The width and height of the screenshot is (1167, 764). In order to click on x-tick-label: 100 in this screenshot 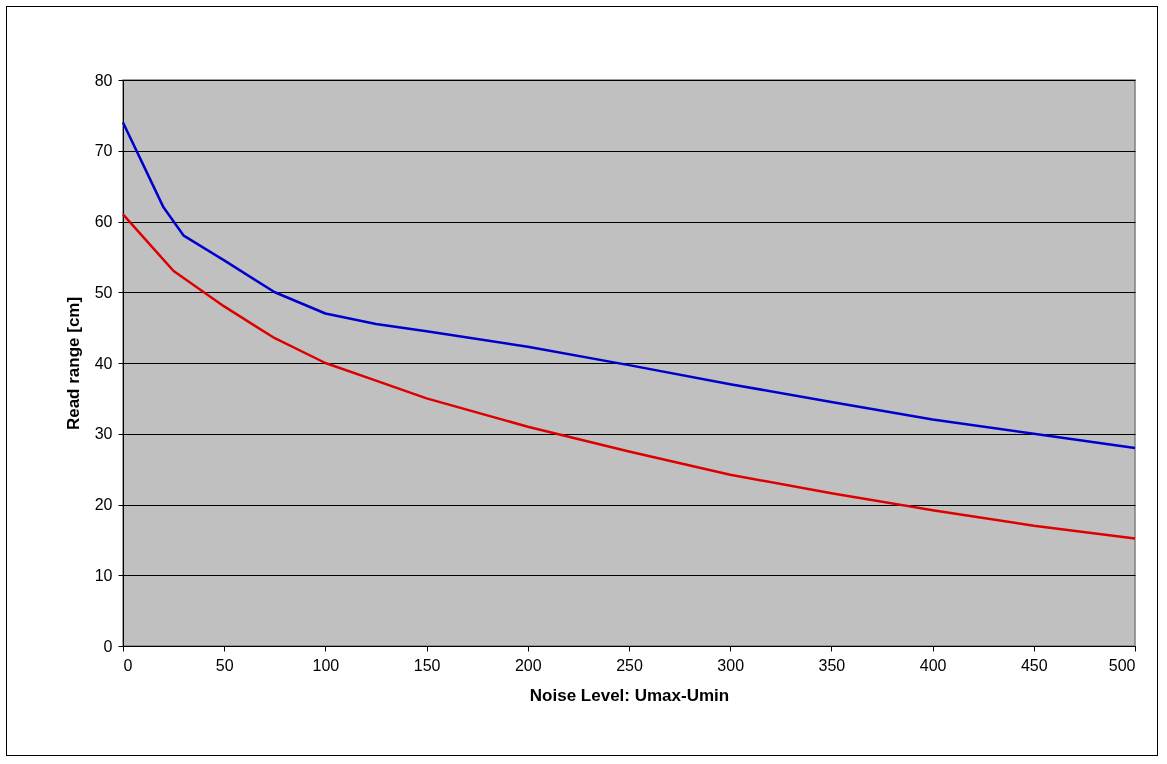, I will do `click(326, 665)`.